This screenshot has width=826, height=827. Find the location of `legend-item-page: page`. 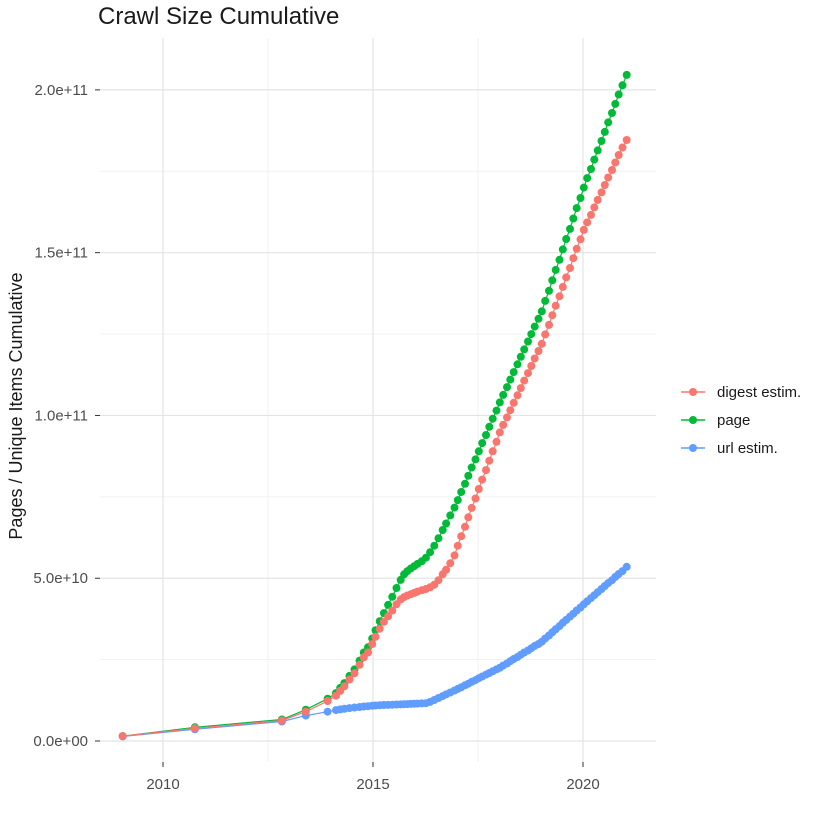

legend-item-page: page is located at coordinates (739, 420).